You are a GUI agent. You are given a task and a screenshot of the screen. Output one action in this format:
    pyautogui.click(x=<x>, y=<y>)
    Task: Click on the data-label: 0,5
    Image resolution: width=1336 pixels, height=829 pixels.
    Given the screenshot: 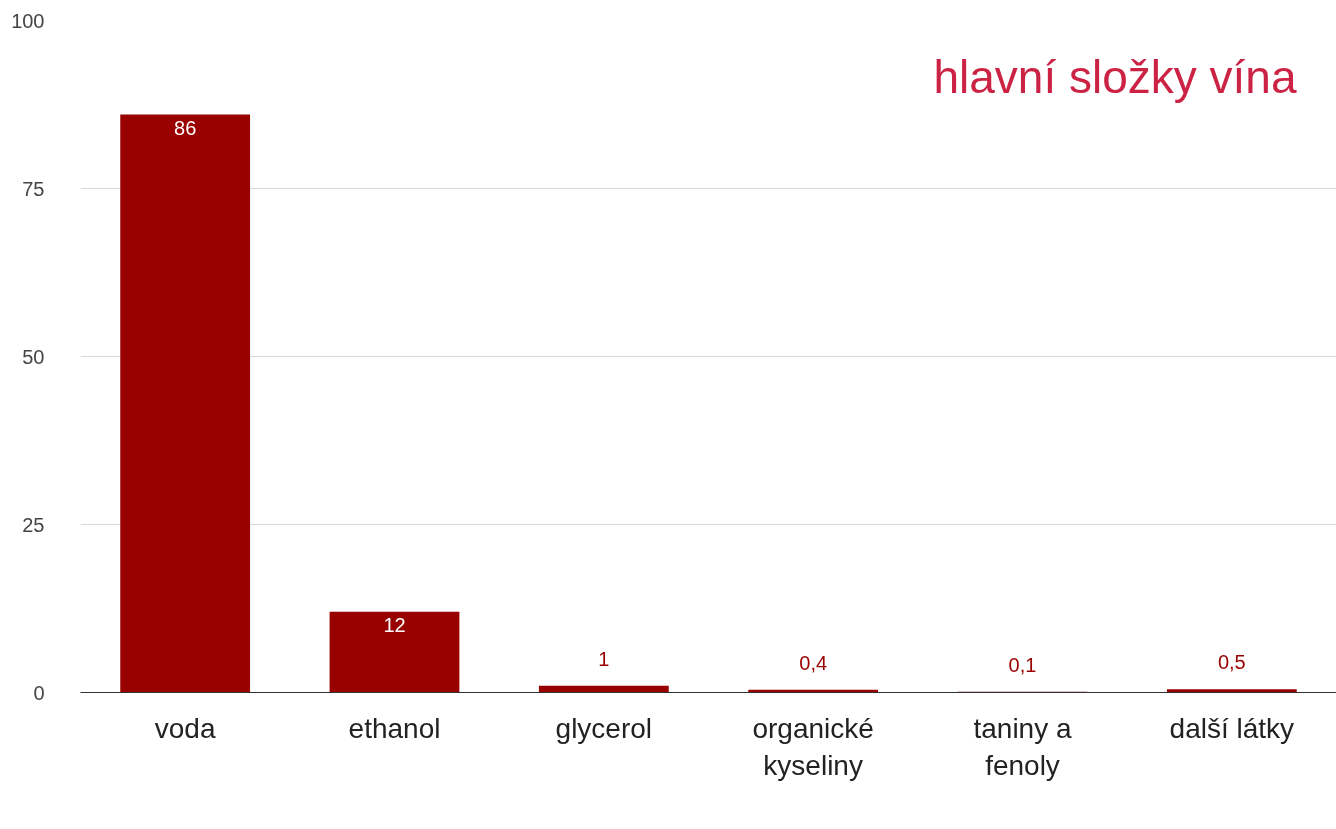 What is the action you would take?
    pyautogui.click(x=1231, y=662)
    